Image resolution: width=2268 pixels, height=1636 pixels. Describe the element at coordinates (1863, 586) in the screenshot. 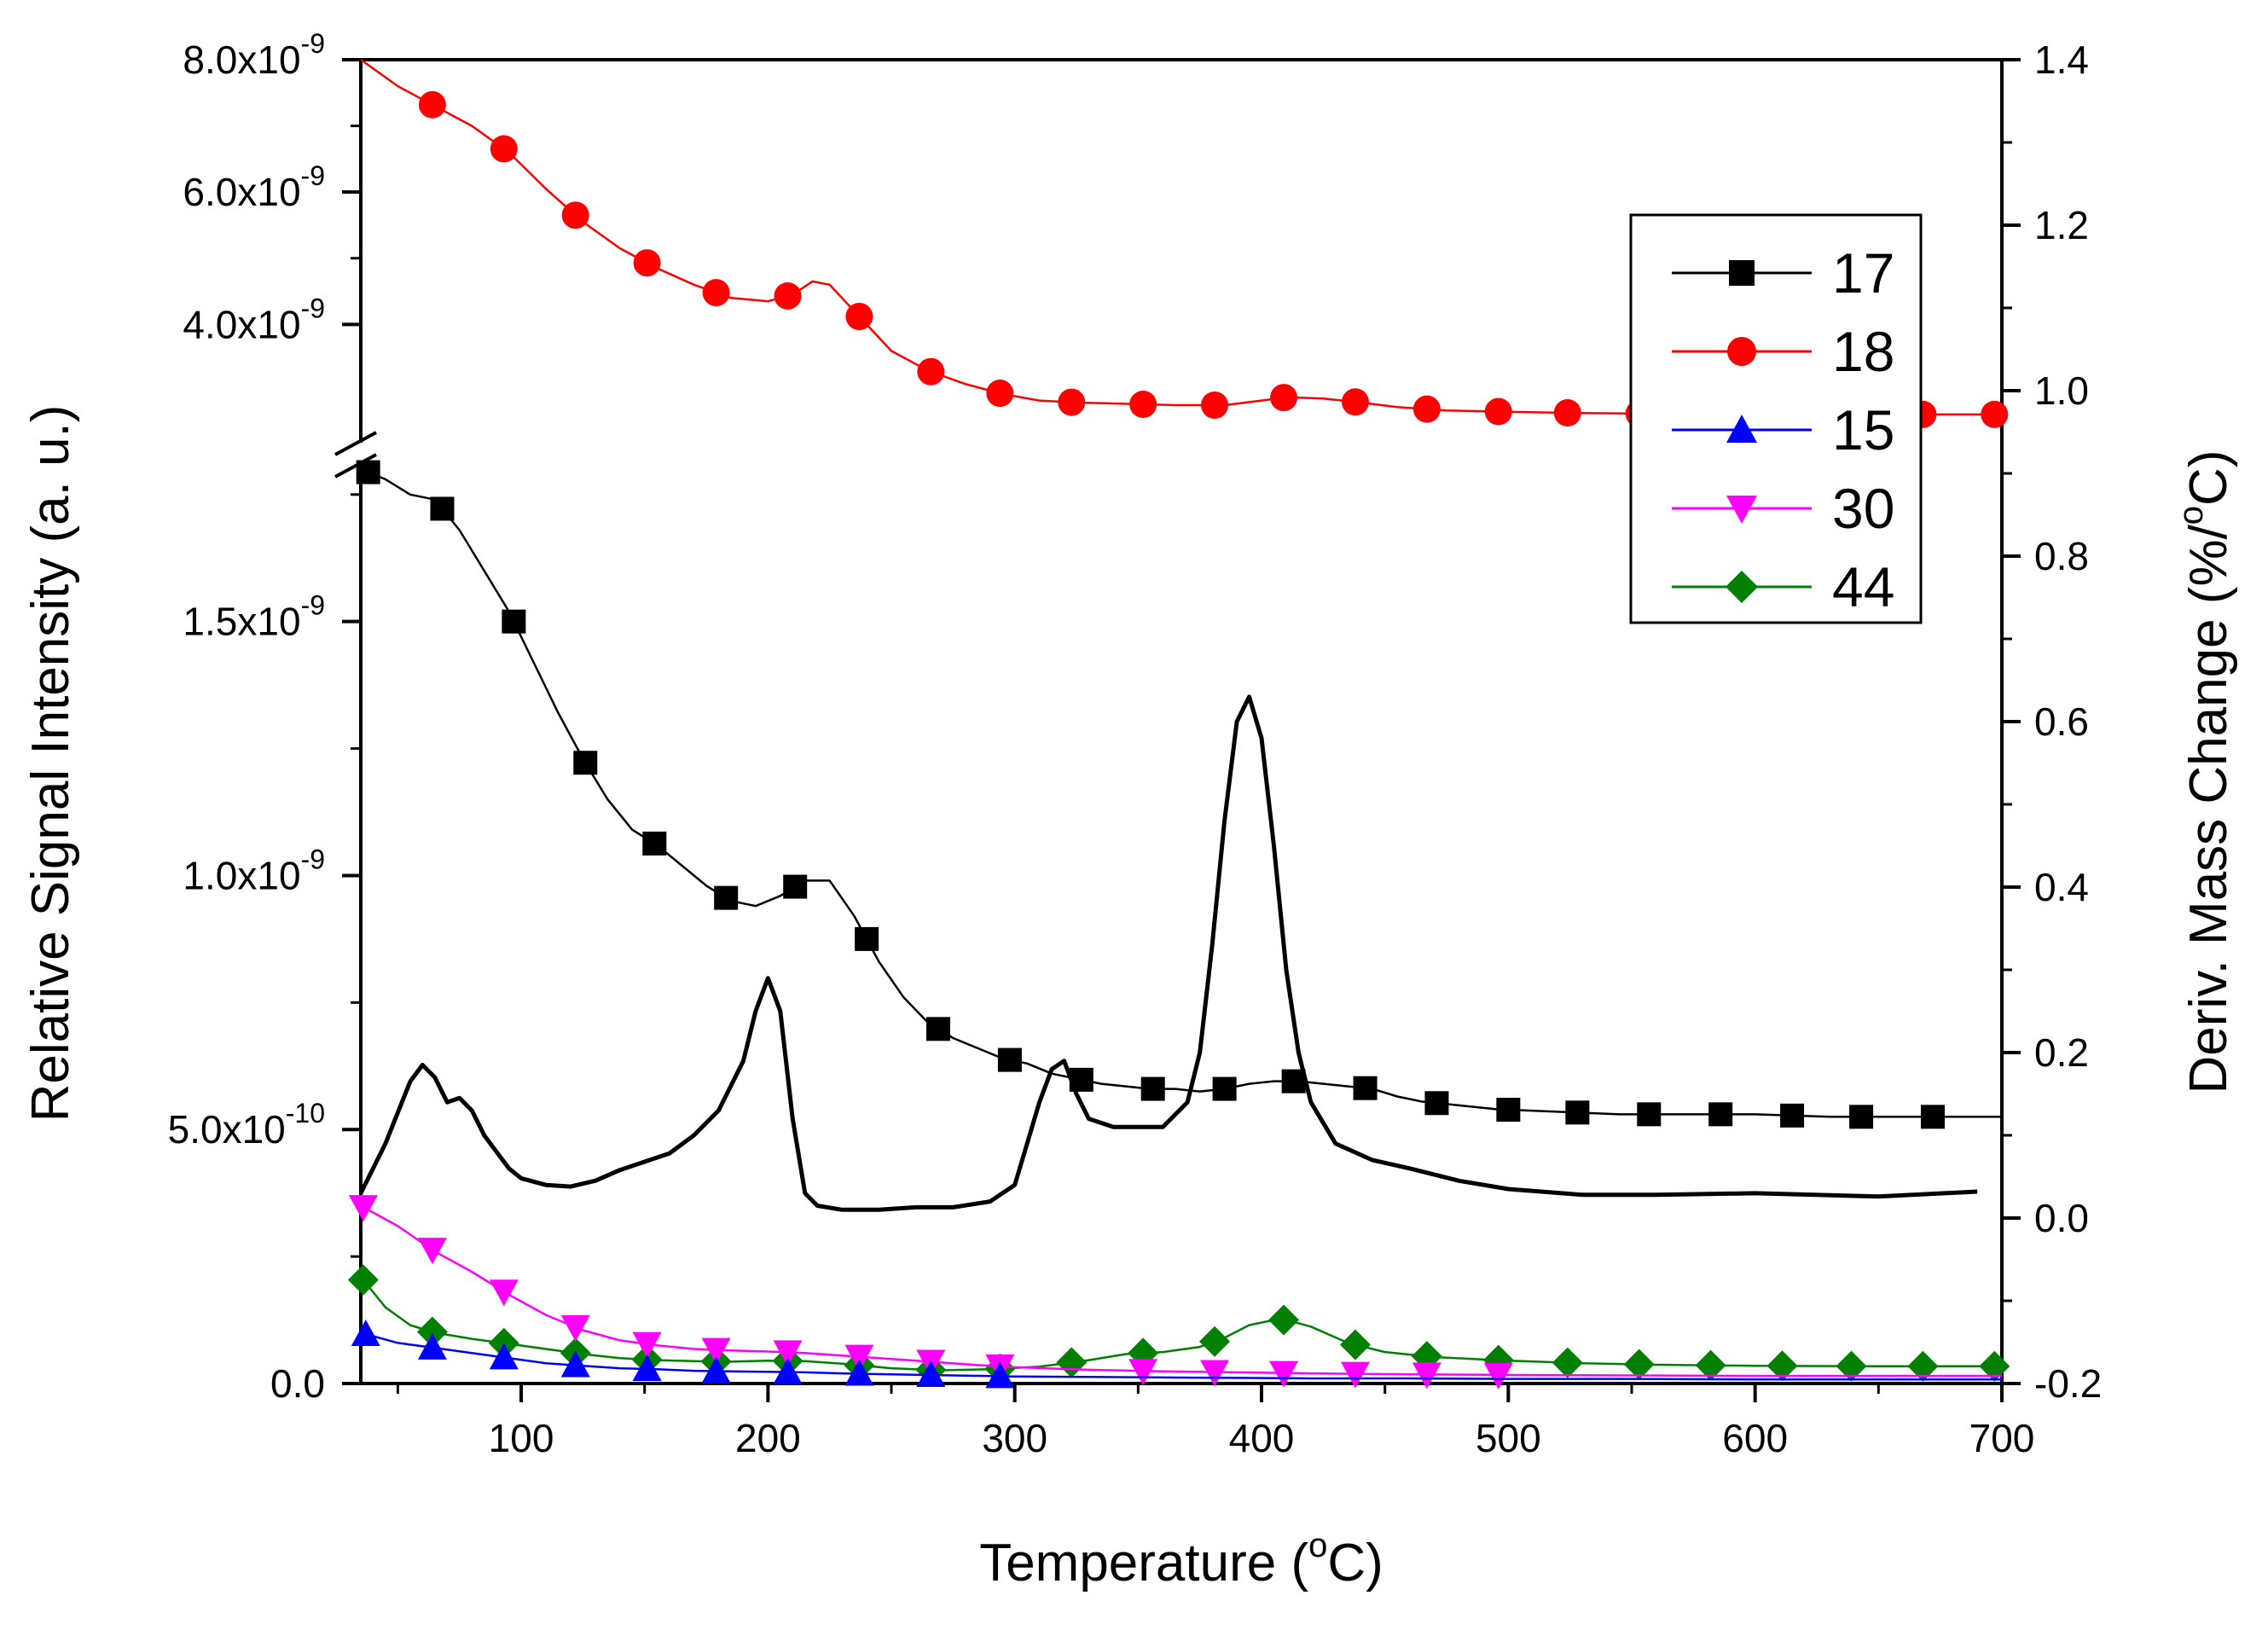

I see `legend-label-44: 44` at that location.